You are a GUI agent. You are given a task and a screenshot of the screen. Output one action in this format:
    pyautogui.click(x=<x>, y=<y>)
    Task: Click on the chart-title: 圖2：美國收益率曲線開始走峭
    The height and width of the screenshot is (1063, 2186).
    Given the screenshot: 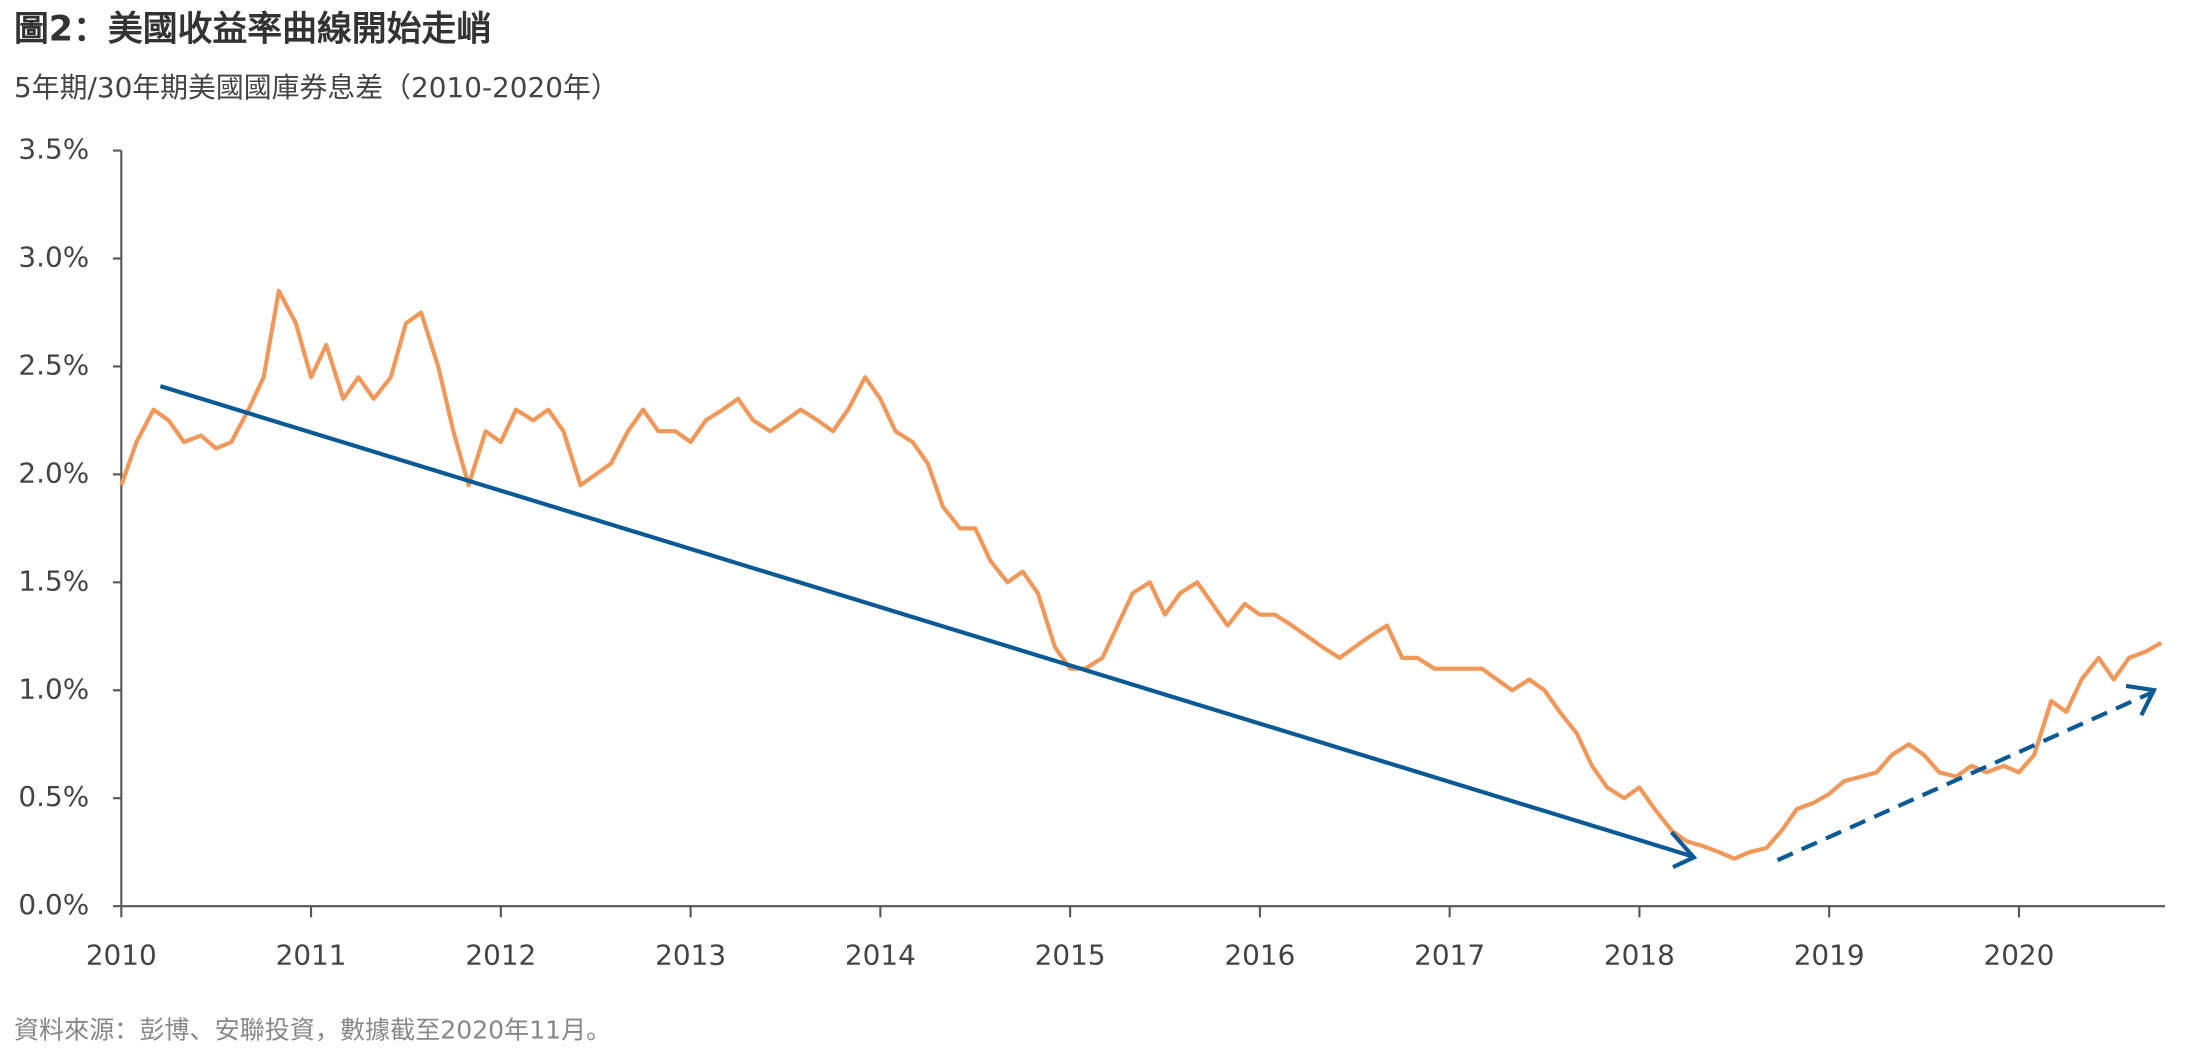 What is the action you would take?
    pyautogui.click(x=252, y=30)
    